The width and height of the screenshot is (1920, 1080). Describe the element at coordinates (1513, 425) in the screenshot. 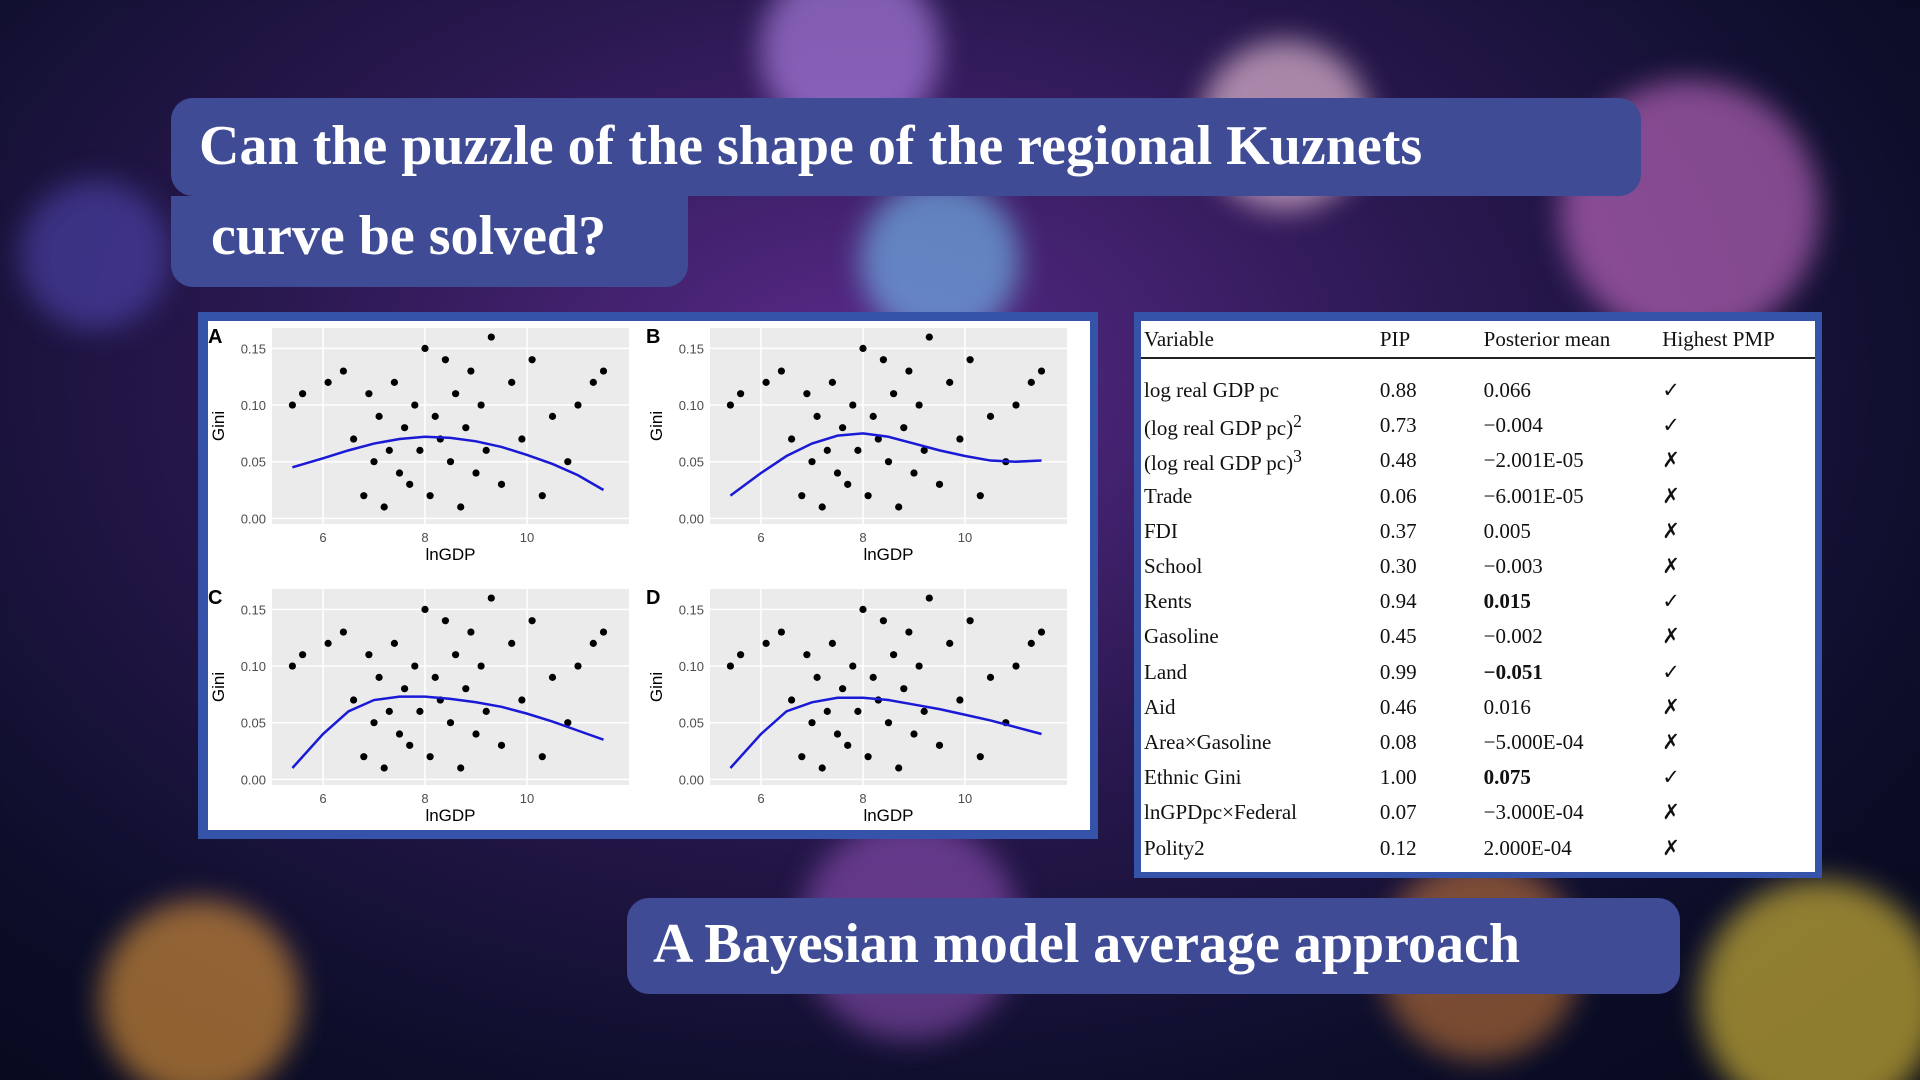

I see `cell-text: −0.004` at that location.